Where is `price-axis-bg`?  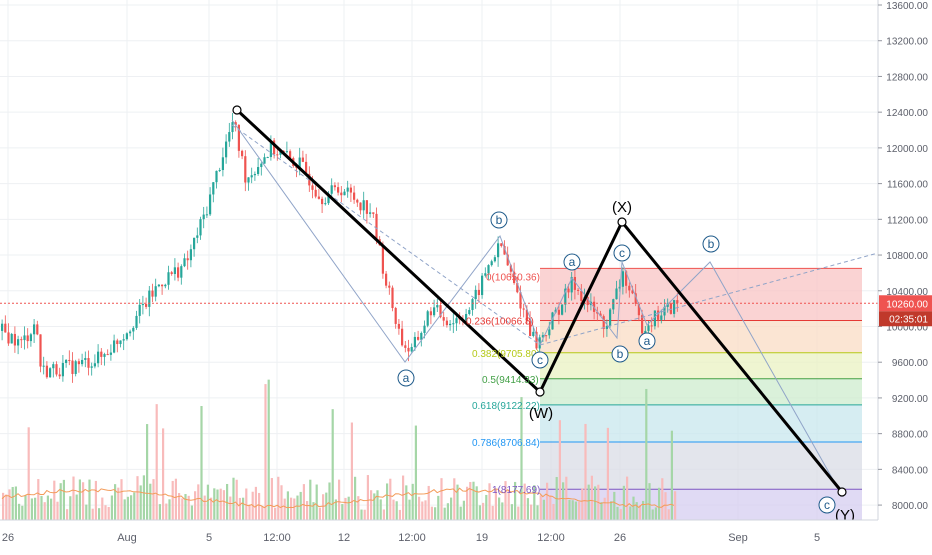 price-axis-bg is located at coordinates (905, 275).